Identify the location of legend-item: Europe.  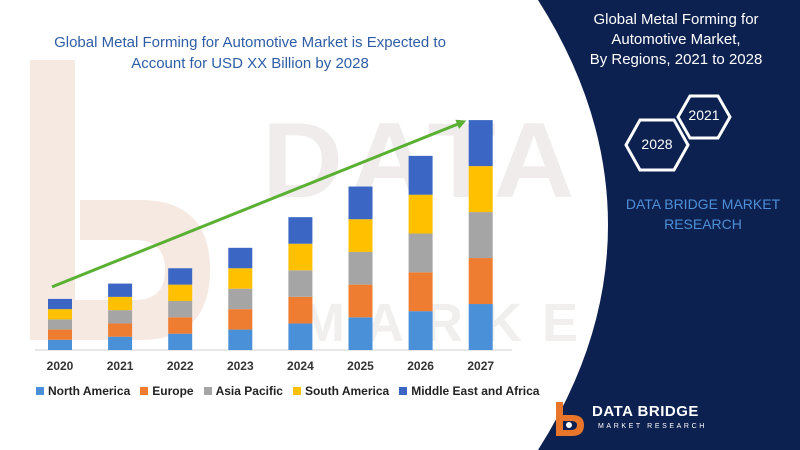
(167, 391).